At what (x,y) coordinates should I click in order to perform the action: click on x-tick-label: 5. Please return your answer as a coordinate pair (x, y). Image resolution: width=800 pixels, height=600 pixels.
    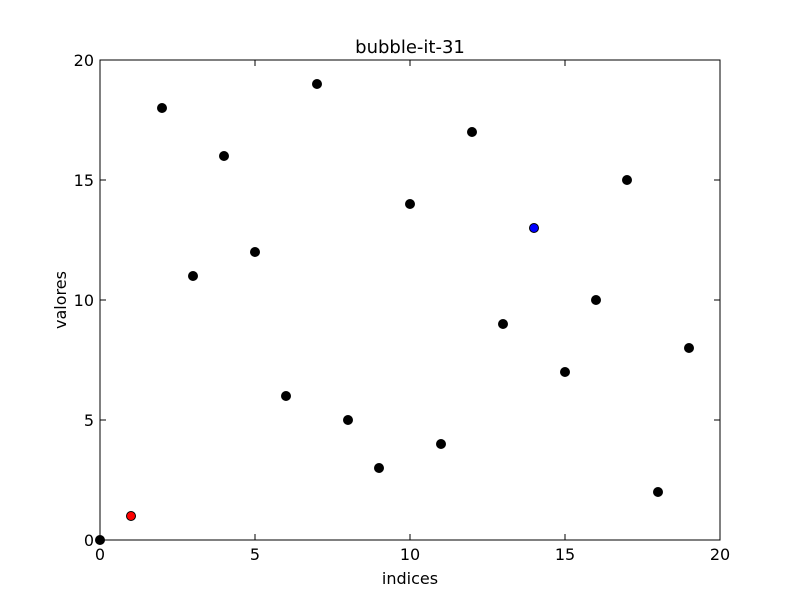
    Looking at the image, I should click on (255, 554).